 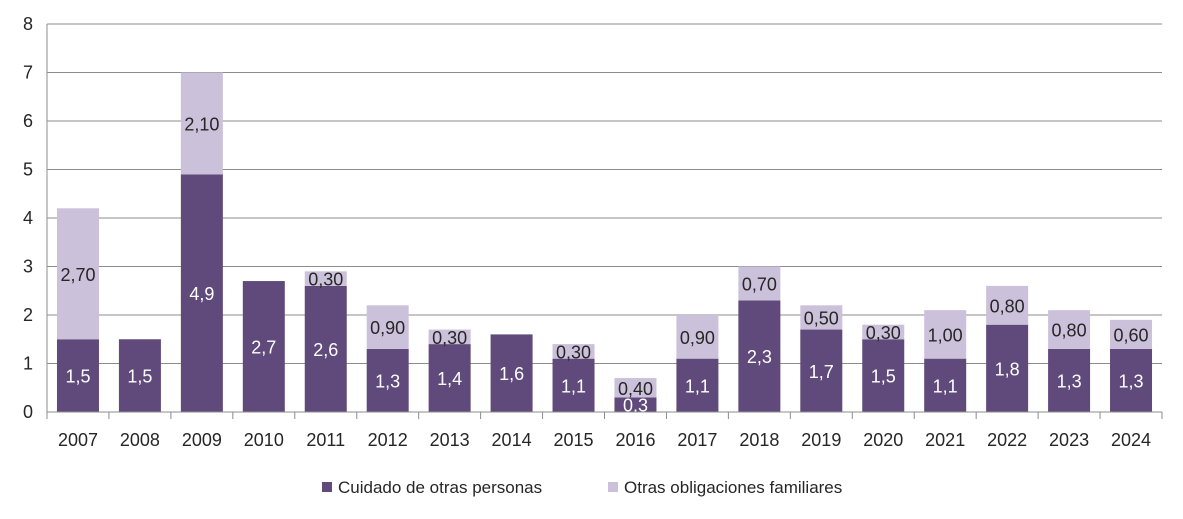 I want to click on x-tick-label: 2013, so click(x=450, y=440).